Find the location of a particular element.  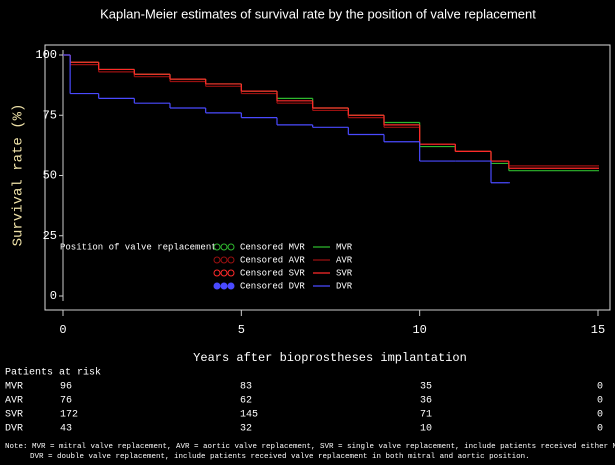

risk-row-label: SVR is located at coordinates (14, 415).